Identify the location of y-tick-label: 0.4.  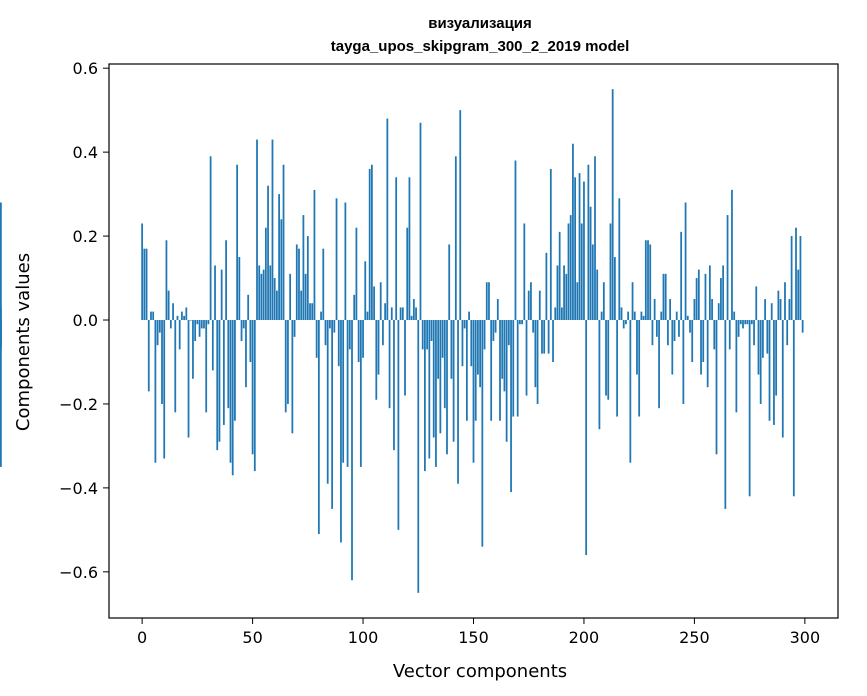
(85, 152).